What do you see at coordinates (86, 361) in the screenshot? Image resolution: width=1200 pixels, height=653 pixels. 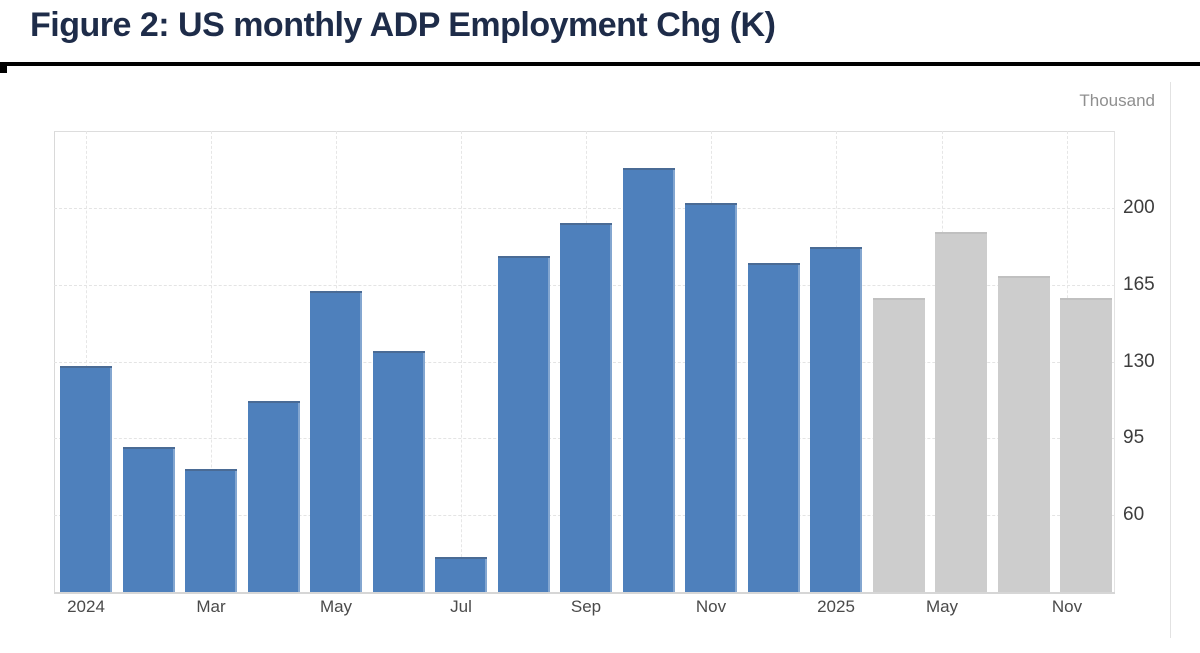 I see `x-gridline-2024` at bounding box center [86, 361].